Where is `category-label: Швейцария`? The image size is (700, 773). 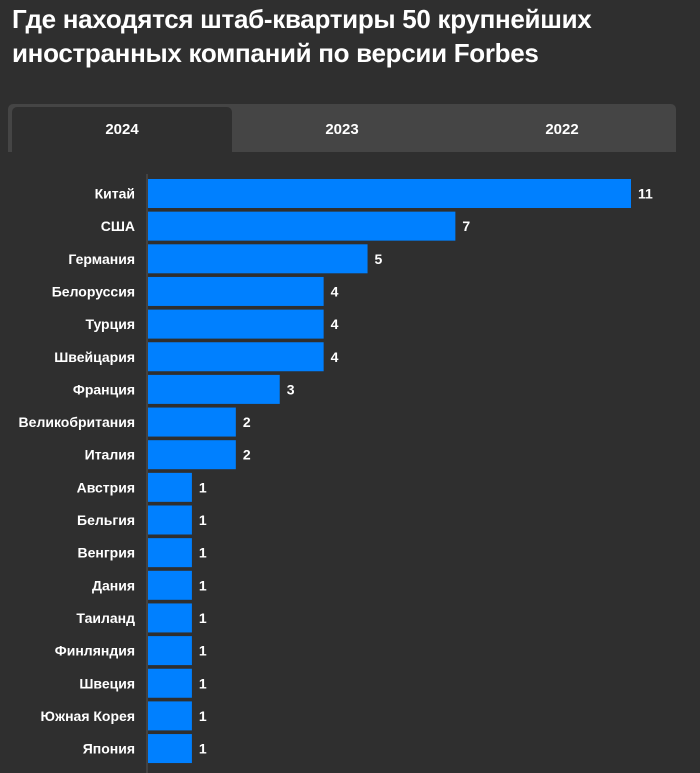
category-label: Швейцария is located at coordinates (94, 357).